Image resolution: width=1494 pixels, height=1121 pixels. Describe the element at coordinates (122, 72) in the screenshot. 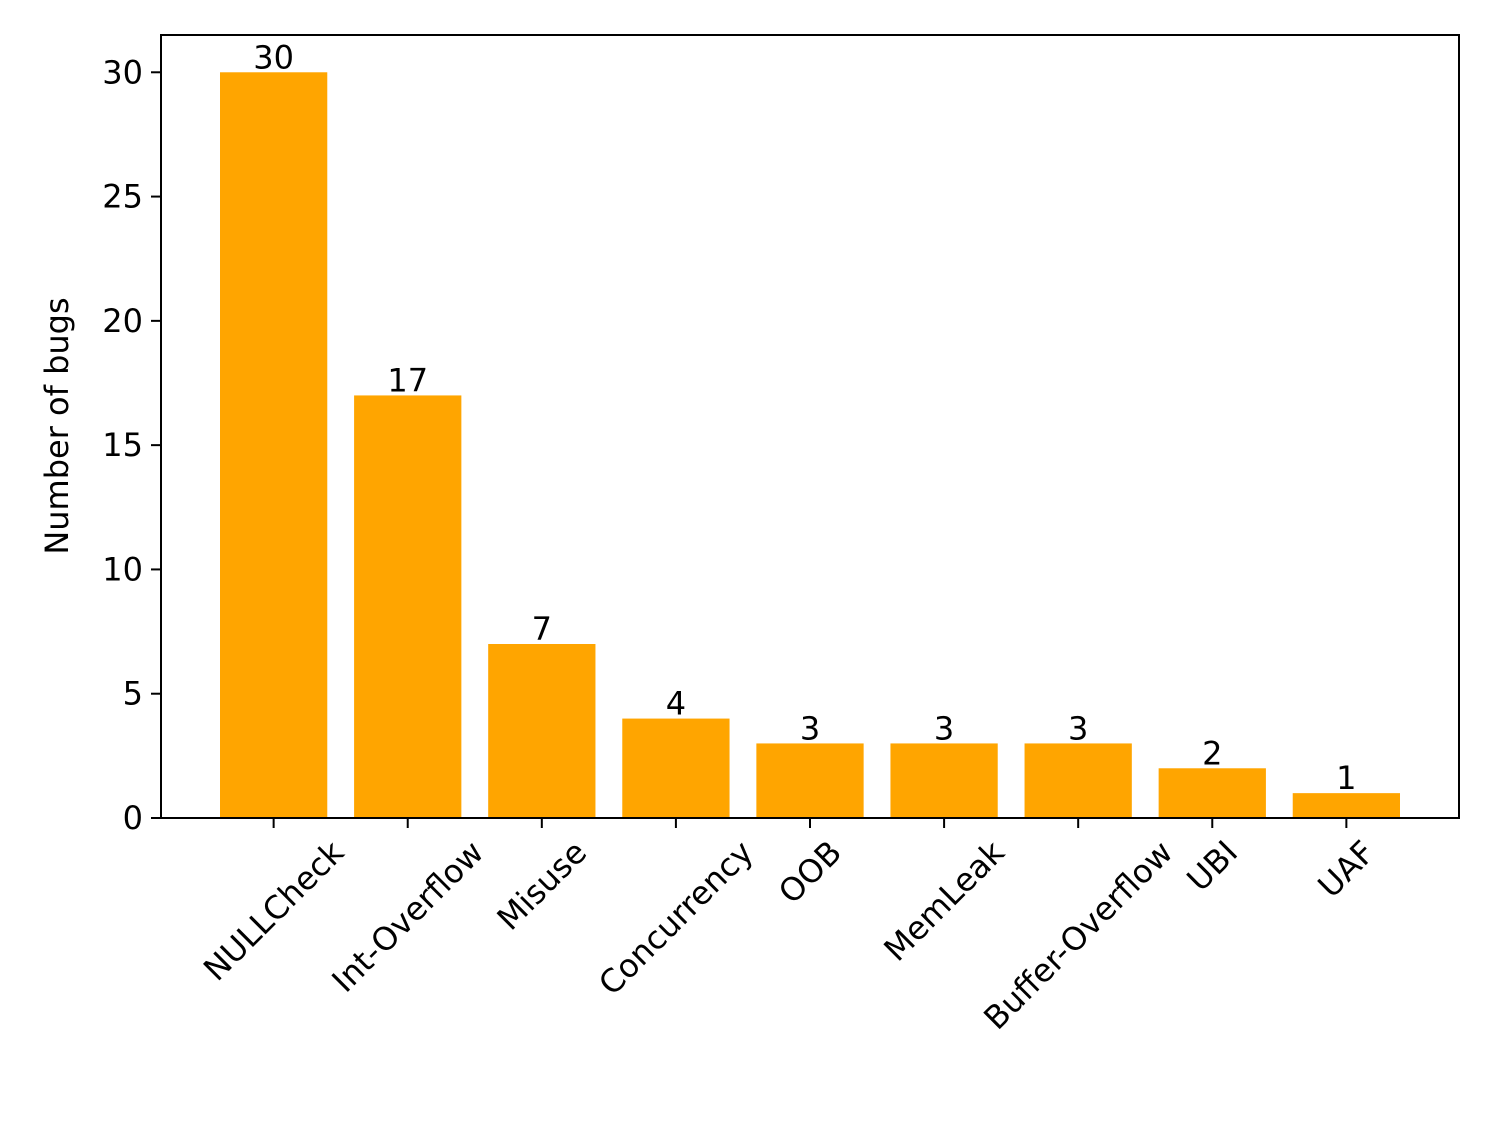

I see `y-tick-label: 30` at that location.